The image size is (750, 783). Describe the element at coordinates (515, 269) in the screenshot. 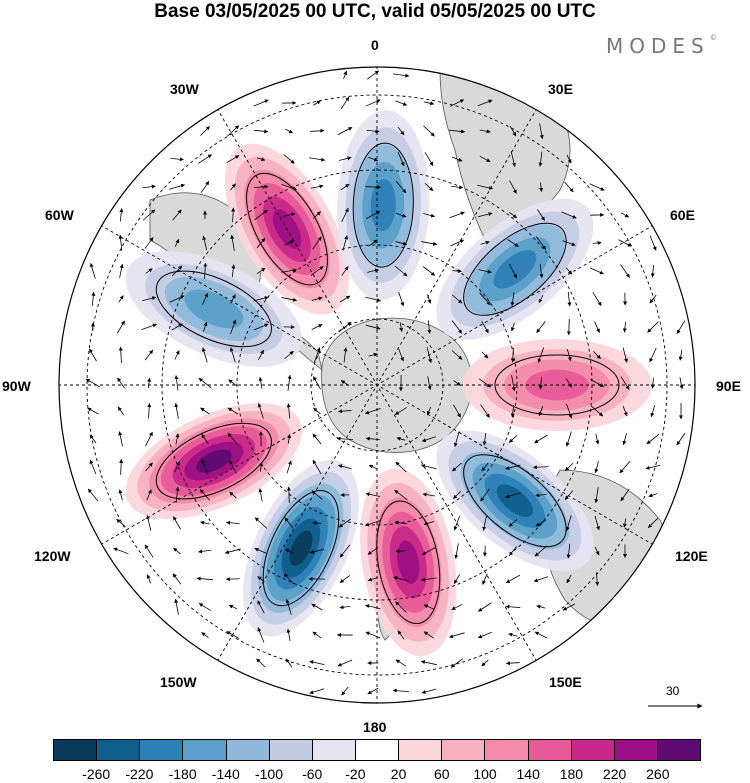

I see `anomaly-contour` at that location.